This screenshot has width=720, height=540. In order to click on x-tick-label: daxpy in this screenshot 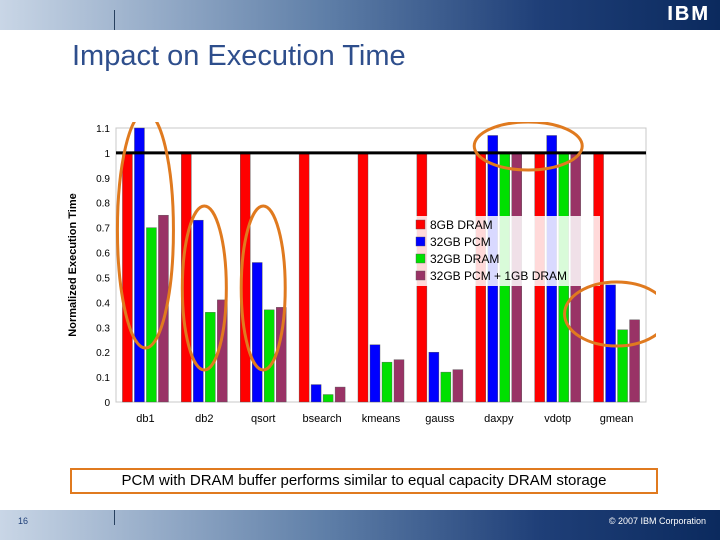, I will do `click(499, 419)`.